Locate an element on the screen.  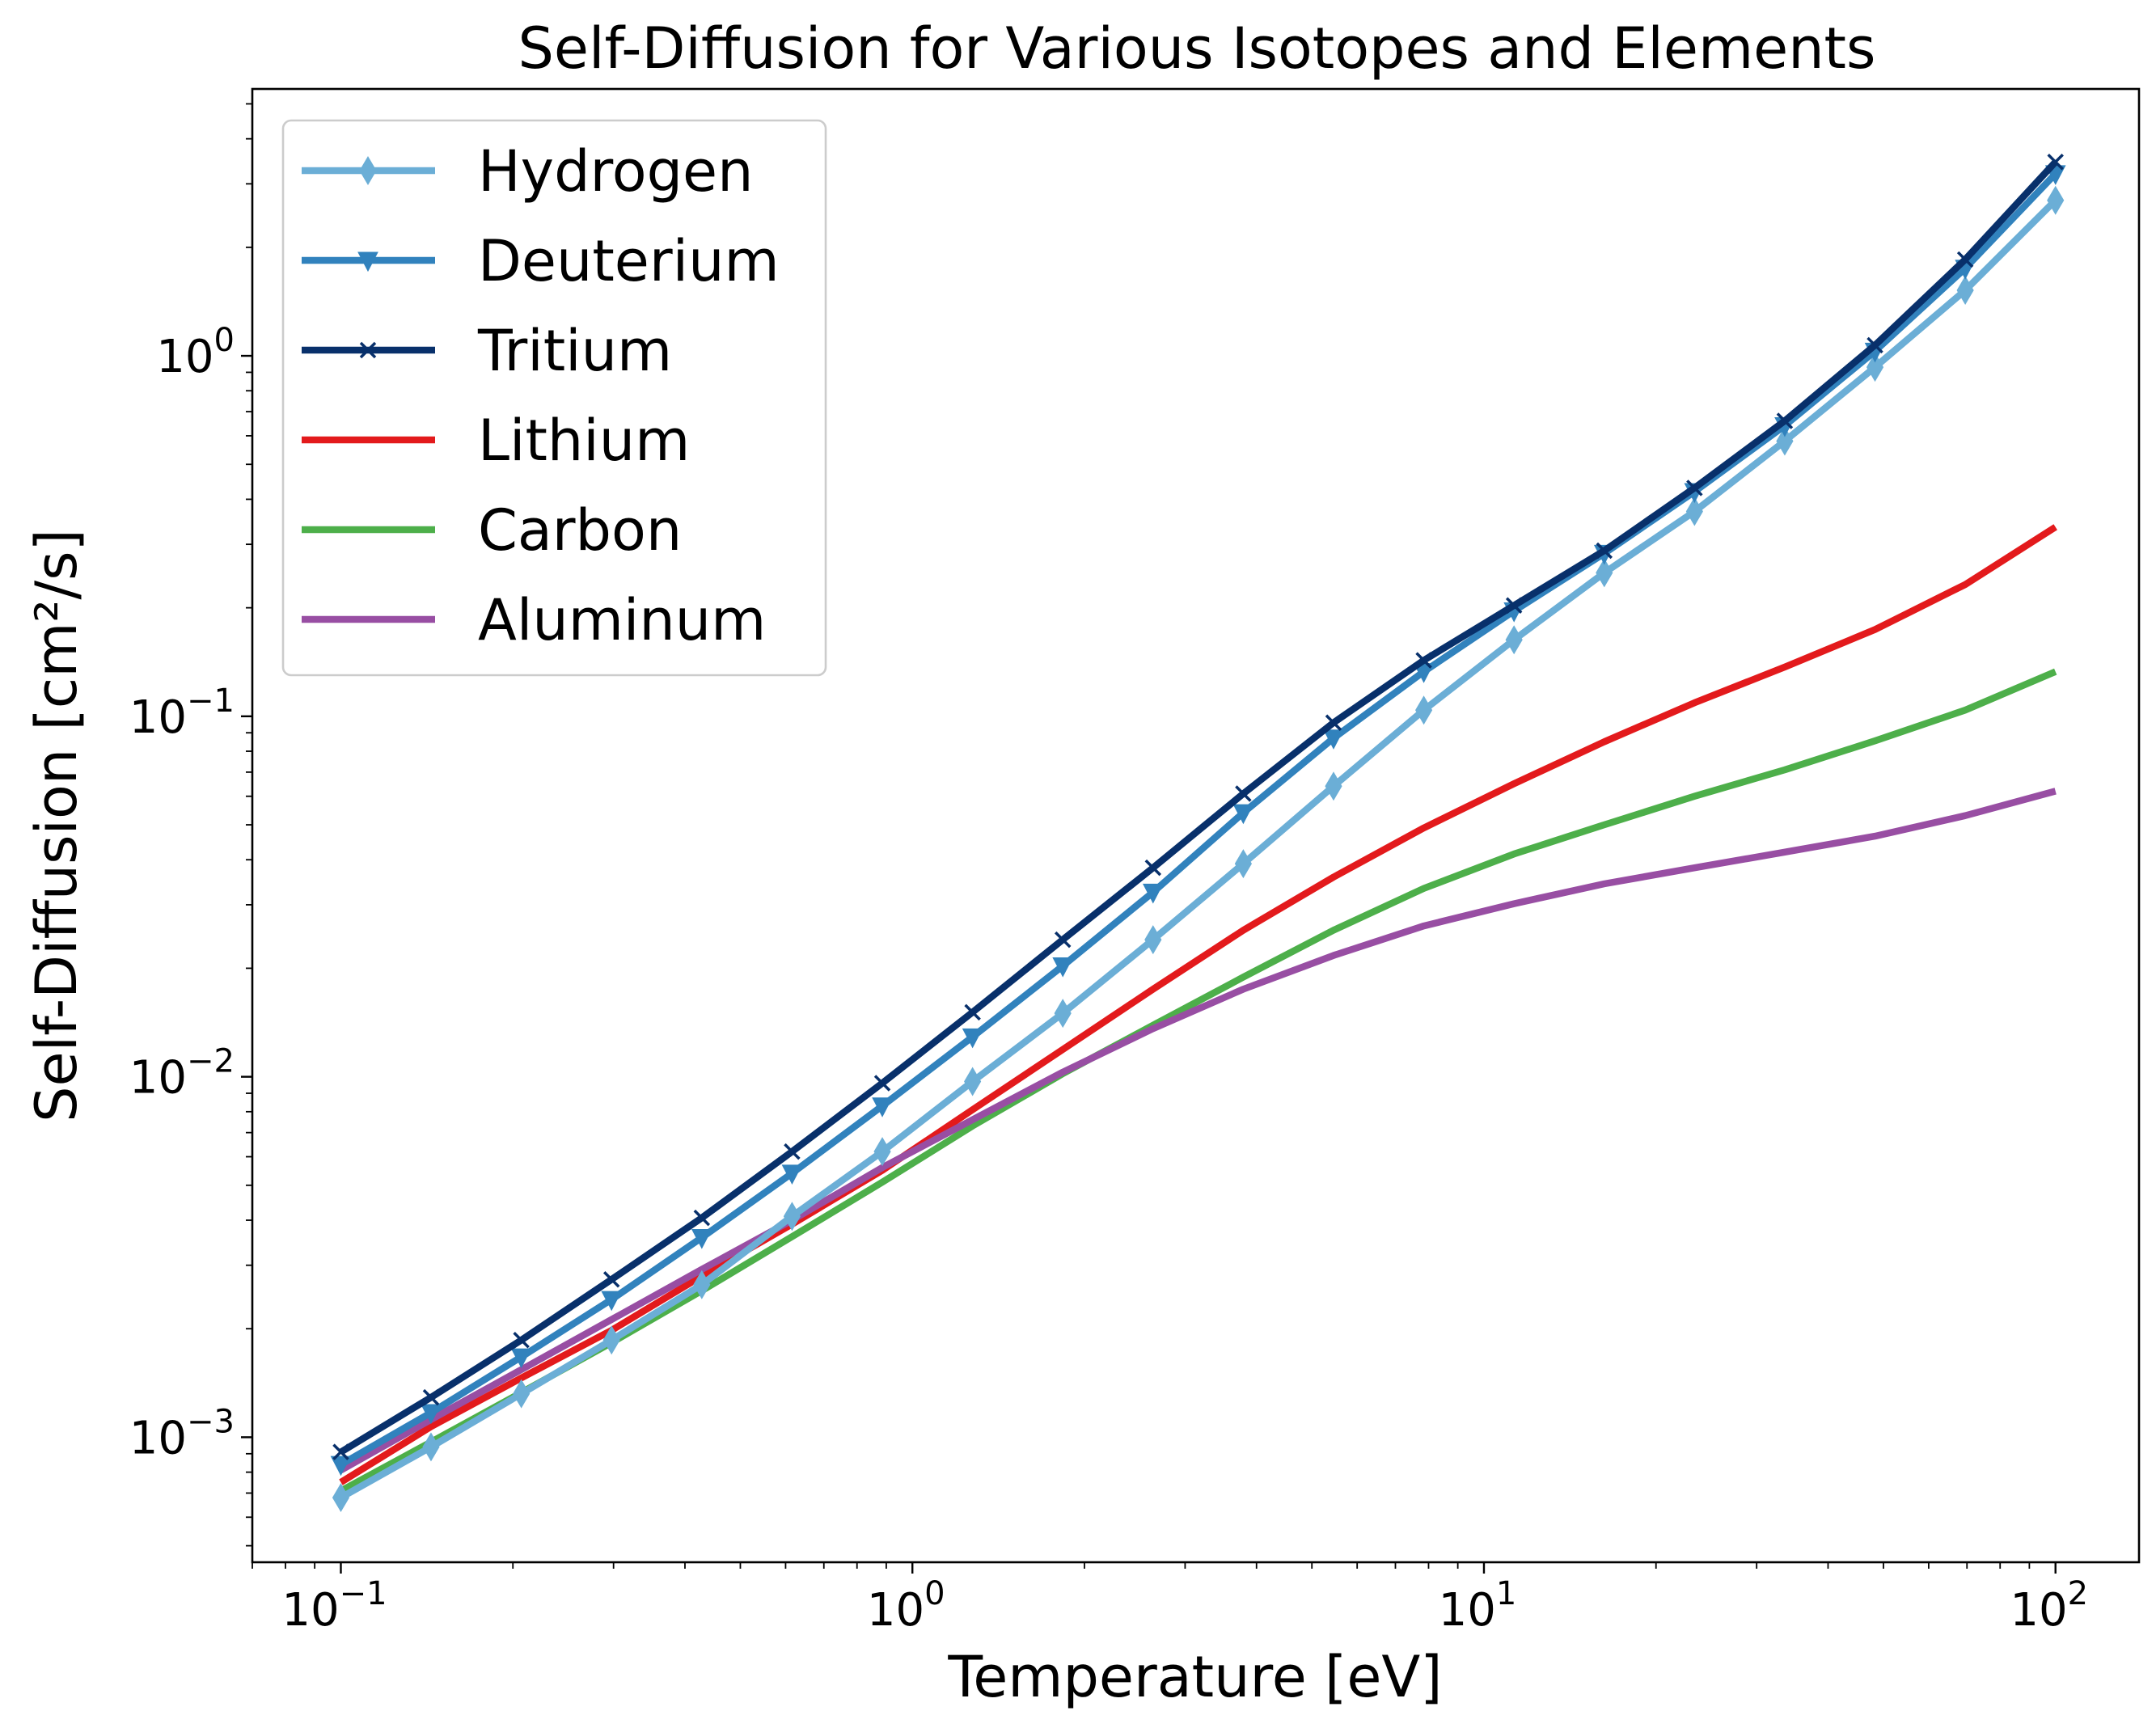
legend-label: Hydrogen is located at coordinates (616, 171).